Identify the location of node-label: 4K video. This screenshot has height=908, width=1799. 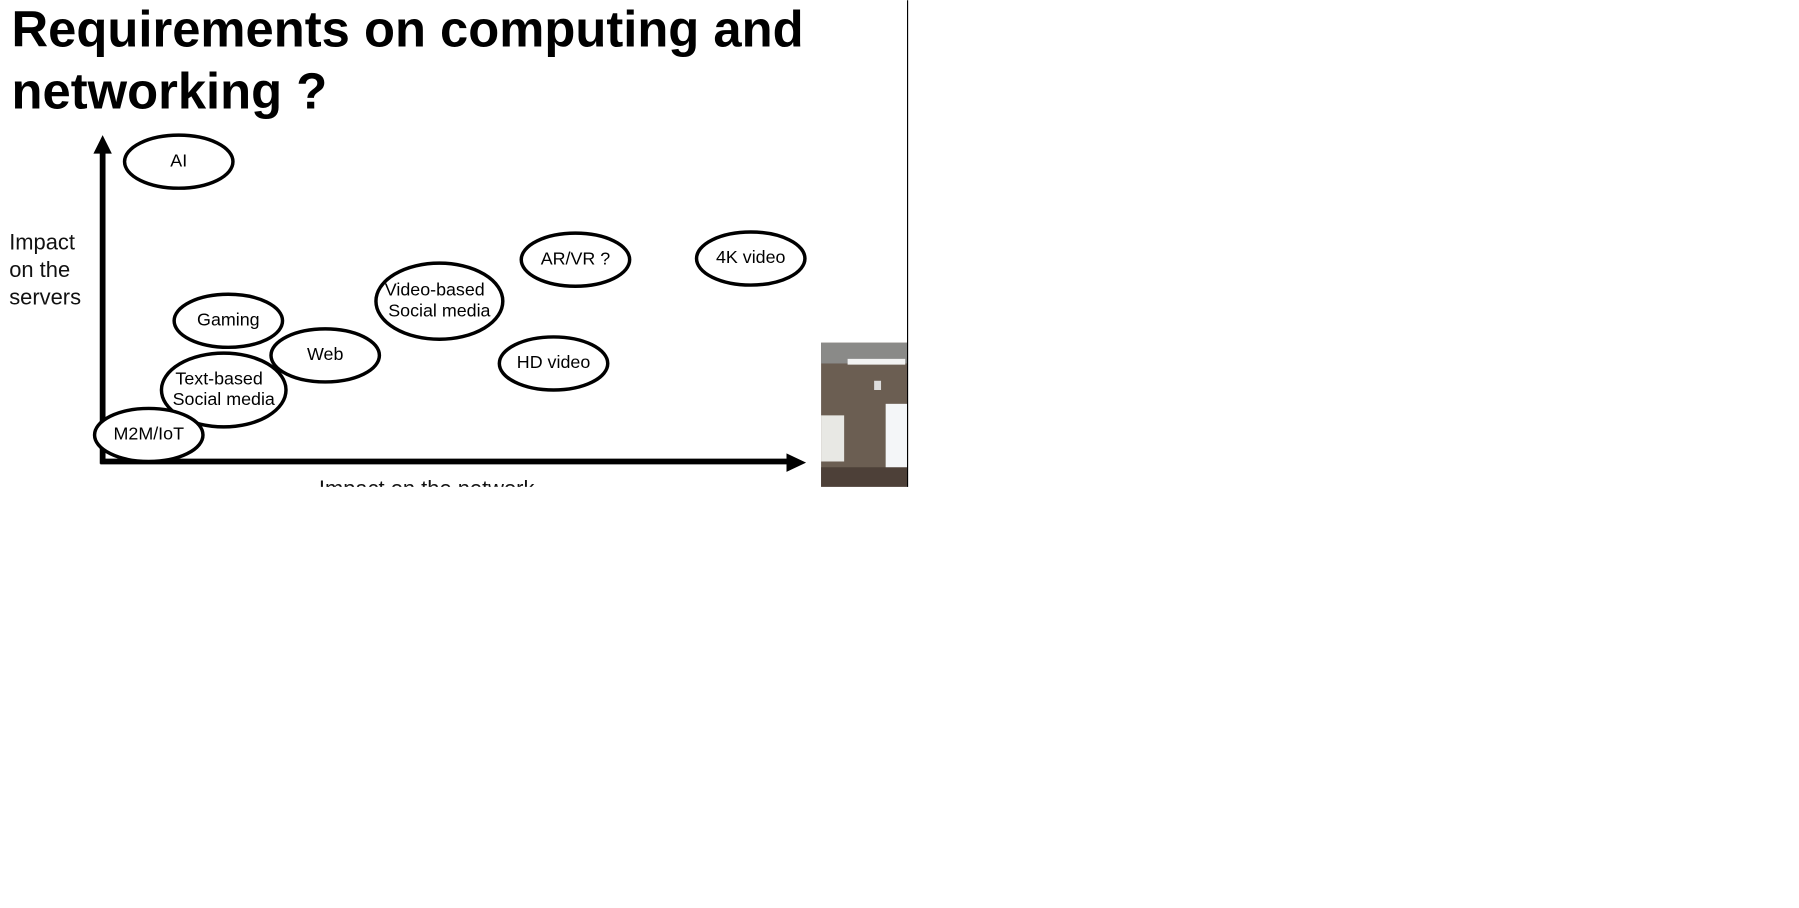
(751, 257).